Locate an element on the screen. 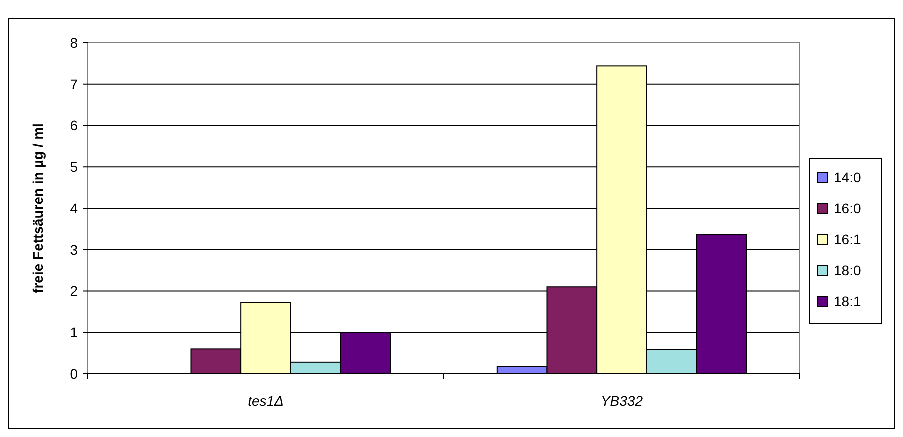  y-tick-label: 8 is located at coordinates (74, 42).